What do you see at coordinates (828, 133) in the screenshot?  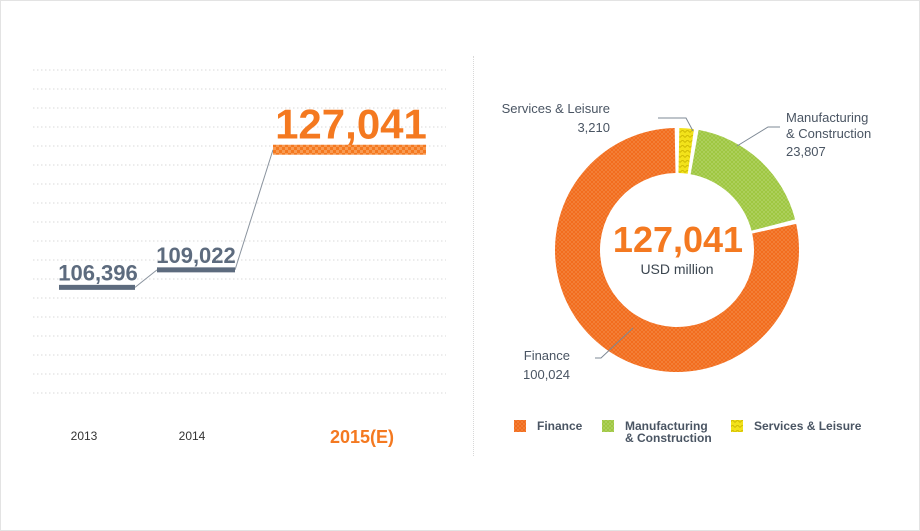 I see `callout-name-1: & Construction` at bounding box center [828, 133].